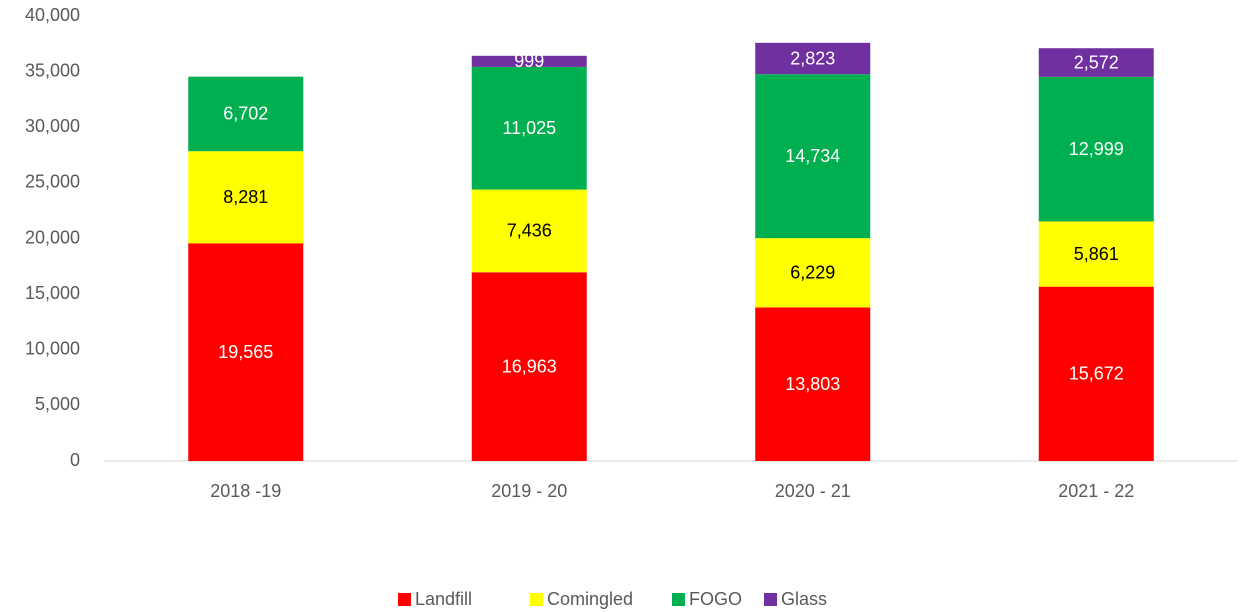 The height and width of the screenshot is (612, 1243). I want to click on data-label: 2,572, so click(1096, 62).